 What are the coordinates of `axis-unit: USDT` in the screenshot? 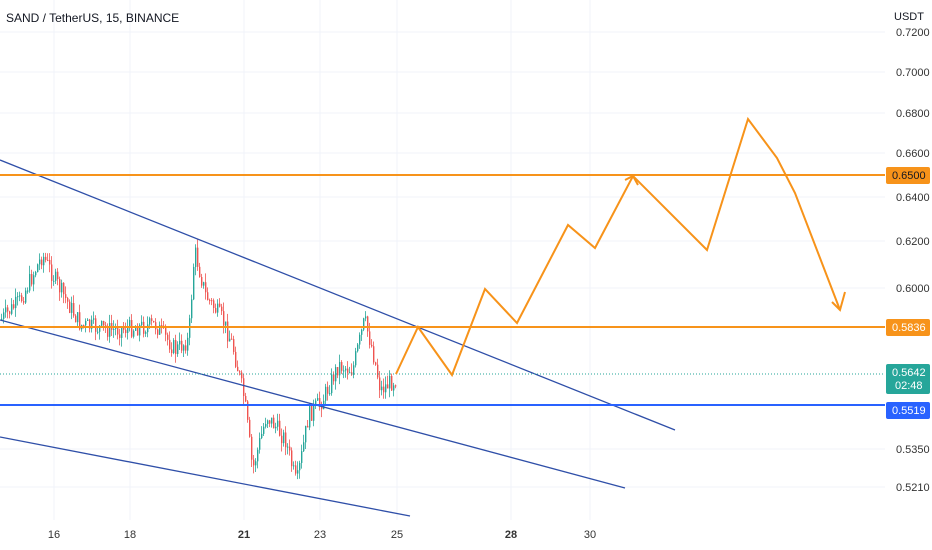 It's located at (909, 17).